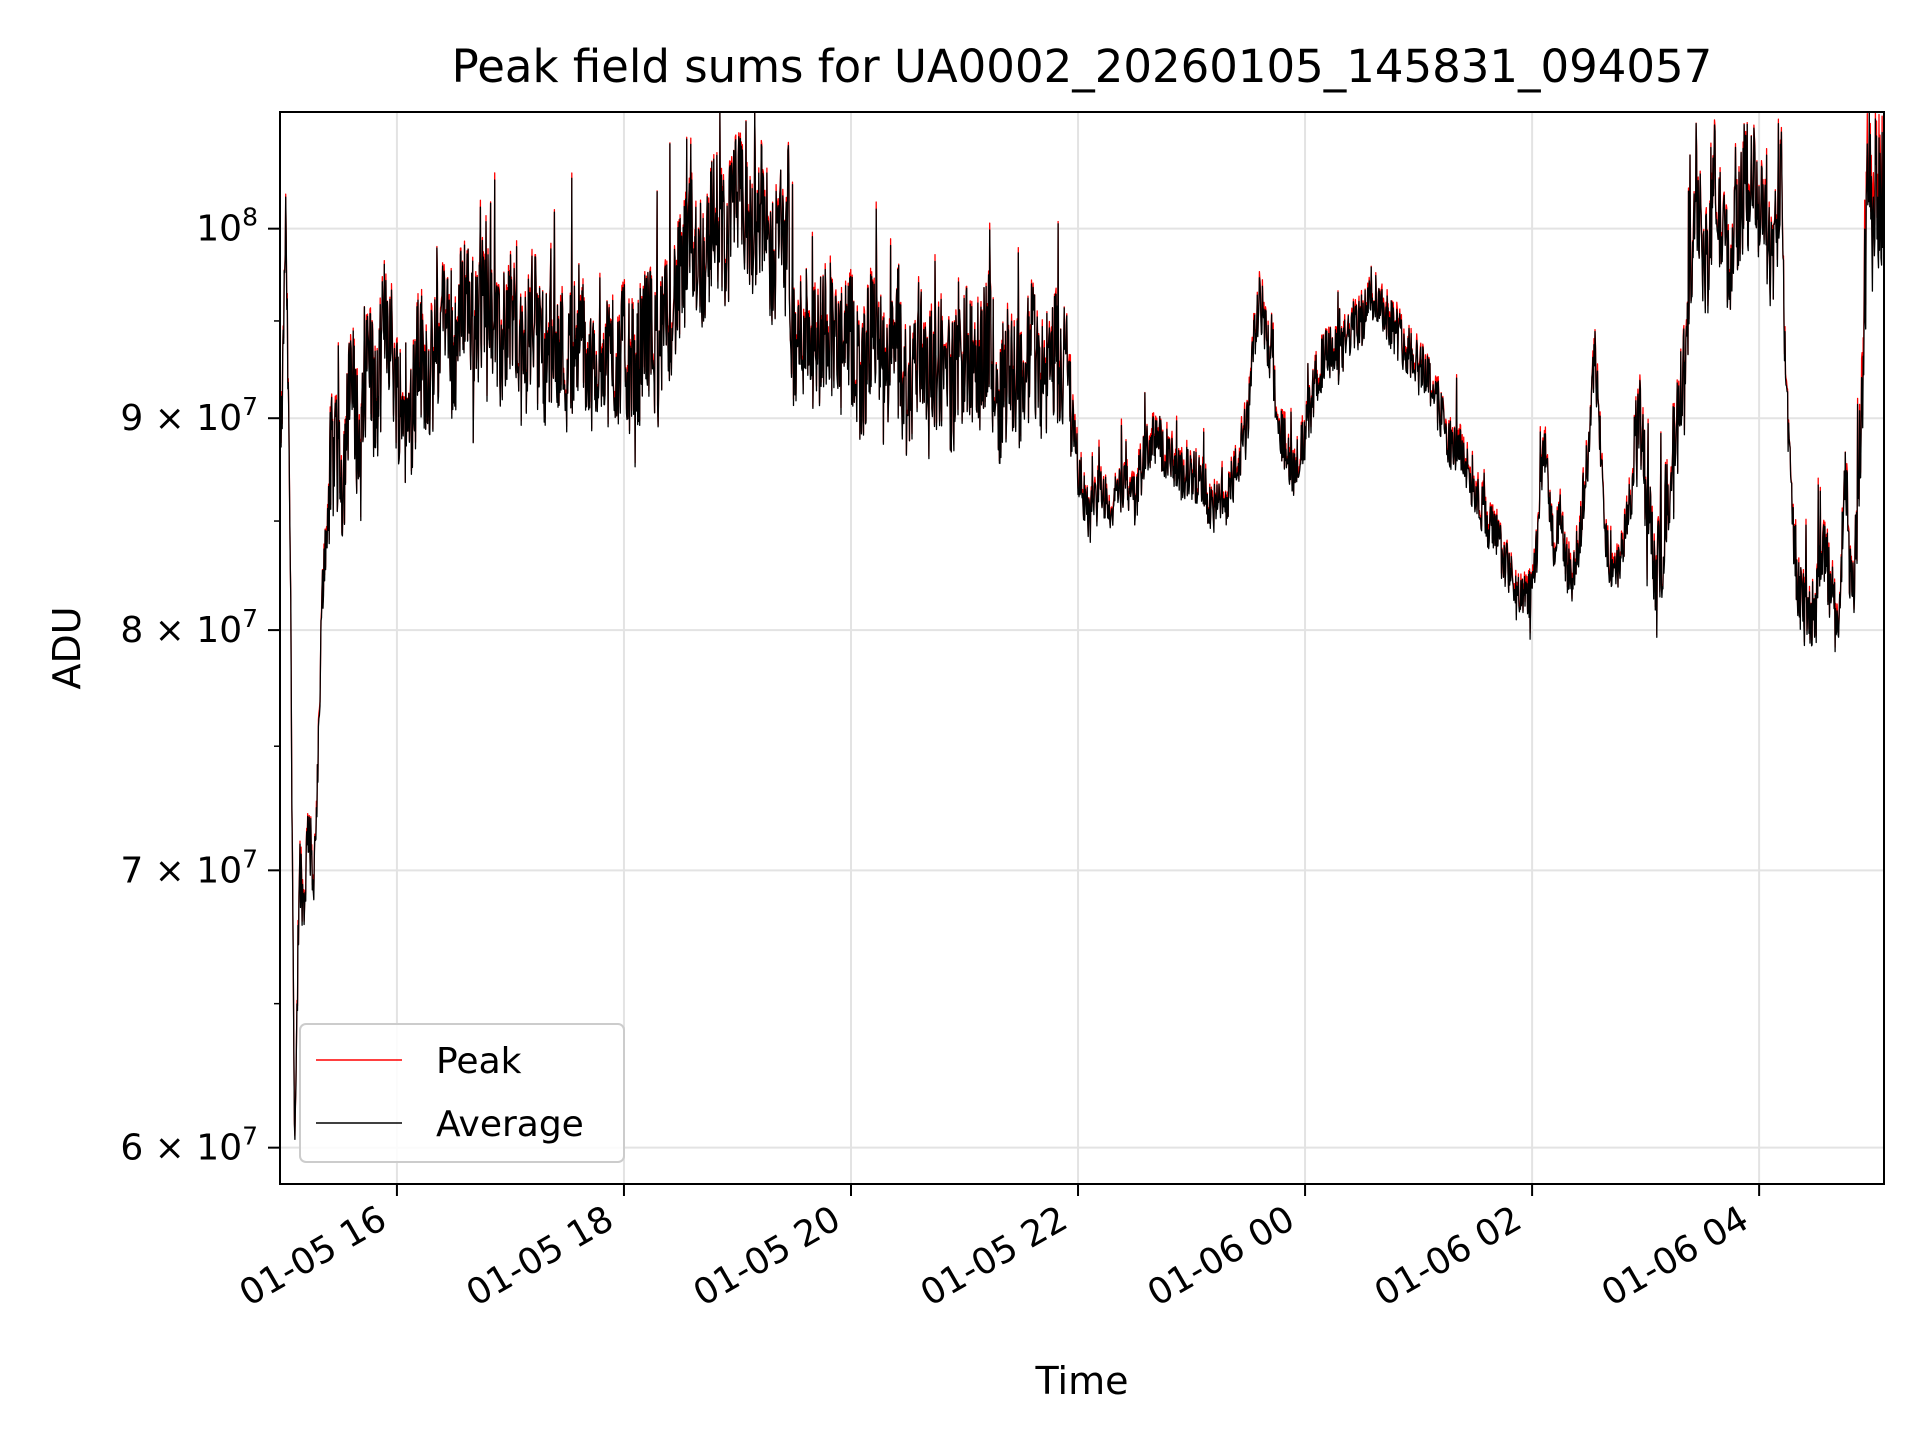 This screenshot has width=1920, height=1440. I want to click on legend: Peak Average, so click(462, 1093).